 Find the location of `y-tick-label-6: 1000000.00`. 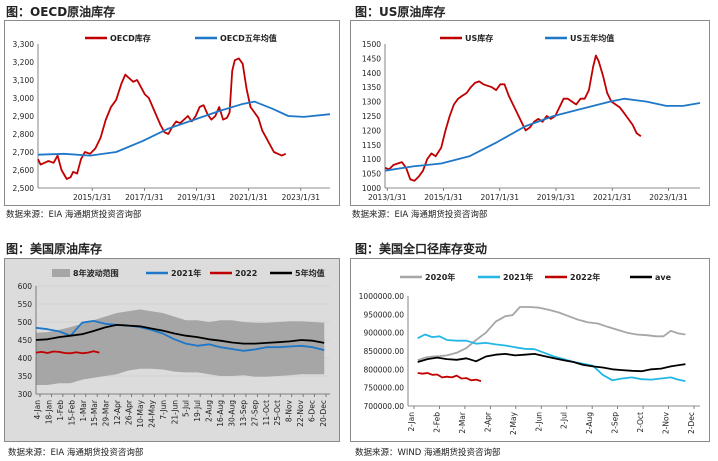

y-tick-label-6: 1000000.00 is located at coordinates (382, 296).